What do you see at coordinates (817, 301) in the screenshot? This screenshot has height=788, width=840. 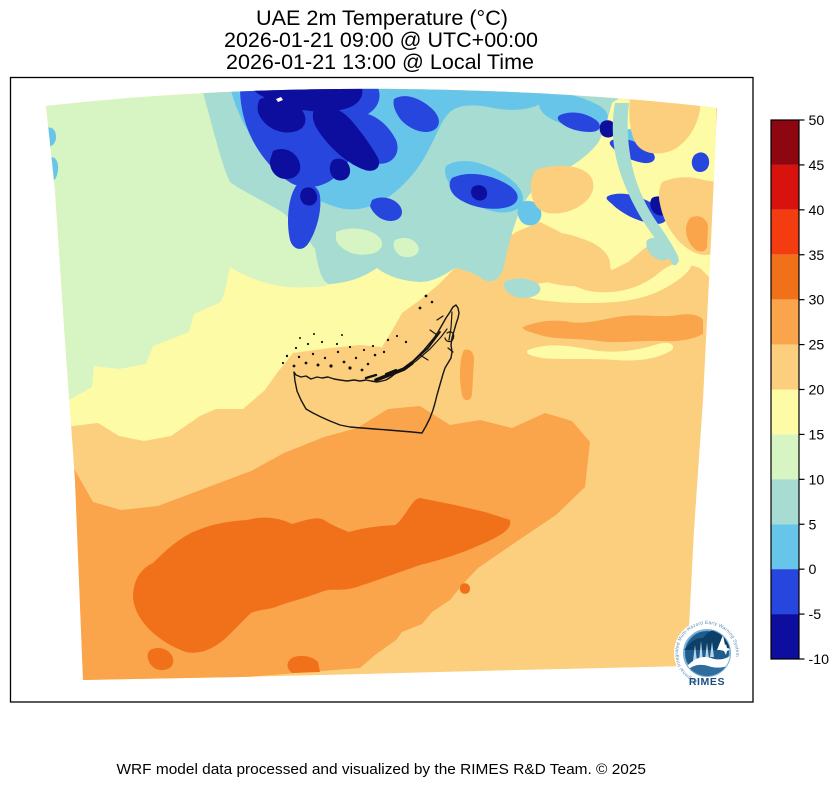 I see `svg-text: 30` at bounding box center [817, 301].